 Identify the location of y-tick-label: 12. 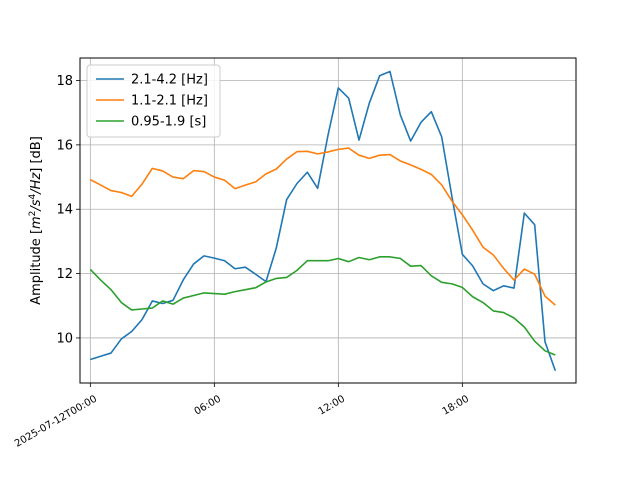
(64, 274).